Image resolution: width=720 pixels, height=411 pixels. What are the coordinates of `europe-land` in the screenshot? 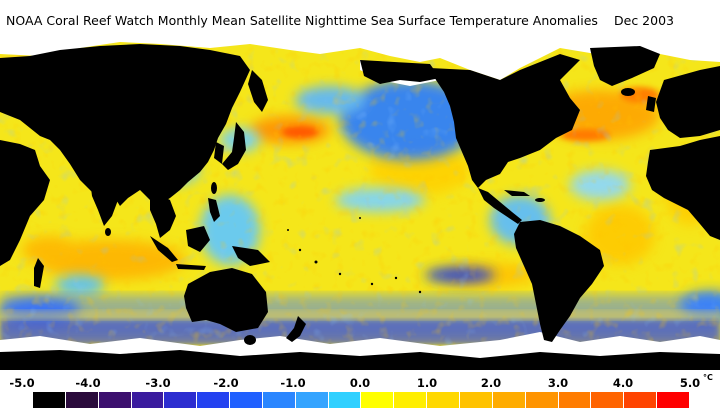 It's located at (688, 102).